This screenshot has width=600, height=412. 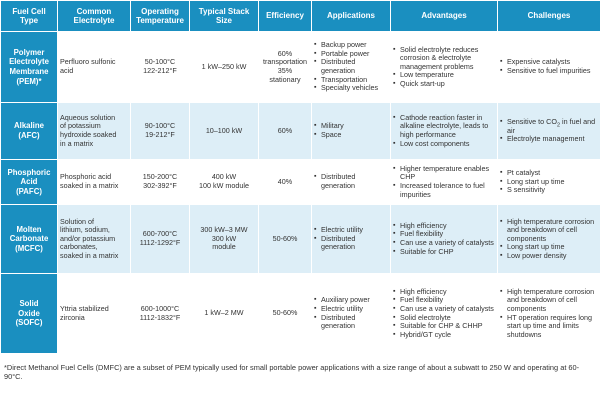 I want to click on cell-fuel-cell-type-line: Oxide, so click(x=29, y=313).